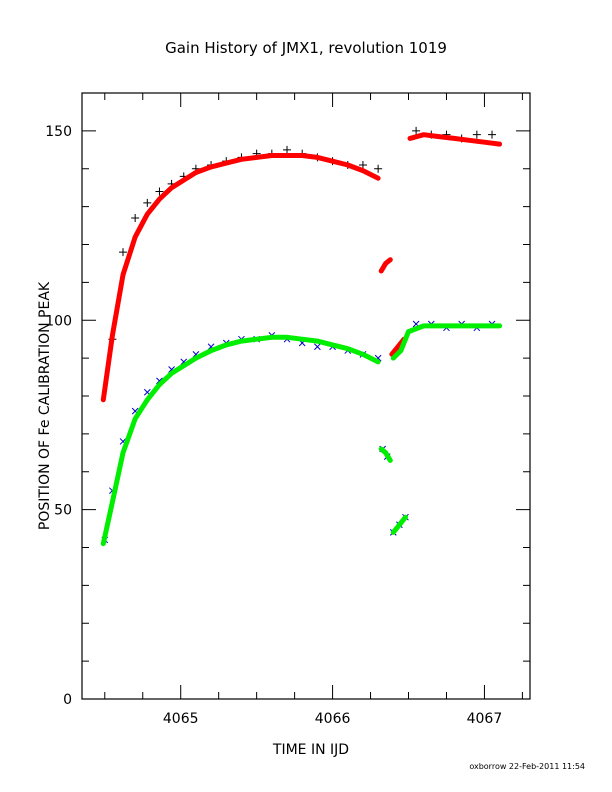 This screenshot has height=792, width=612. What do you see at coordinates (63, 511) in the screenshot?
I see `y-tick-label: 50` at bounding box center [63, 511].